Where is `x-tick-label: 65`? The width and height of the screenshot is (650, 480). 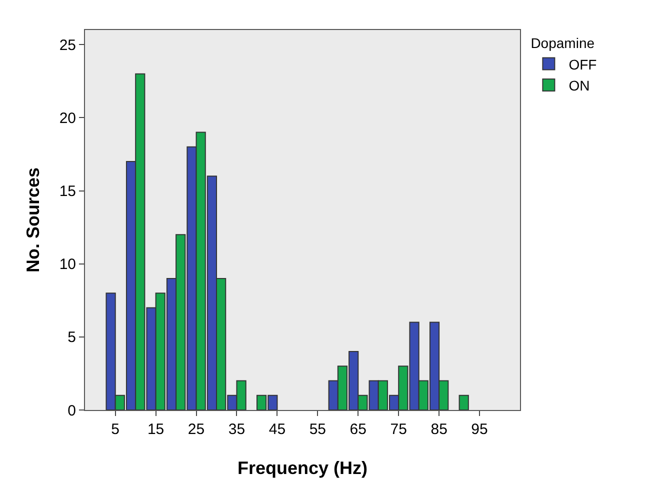 x-tick-label: 65 is located at coordinates (358, 429).